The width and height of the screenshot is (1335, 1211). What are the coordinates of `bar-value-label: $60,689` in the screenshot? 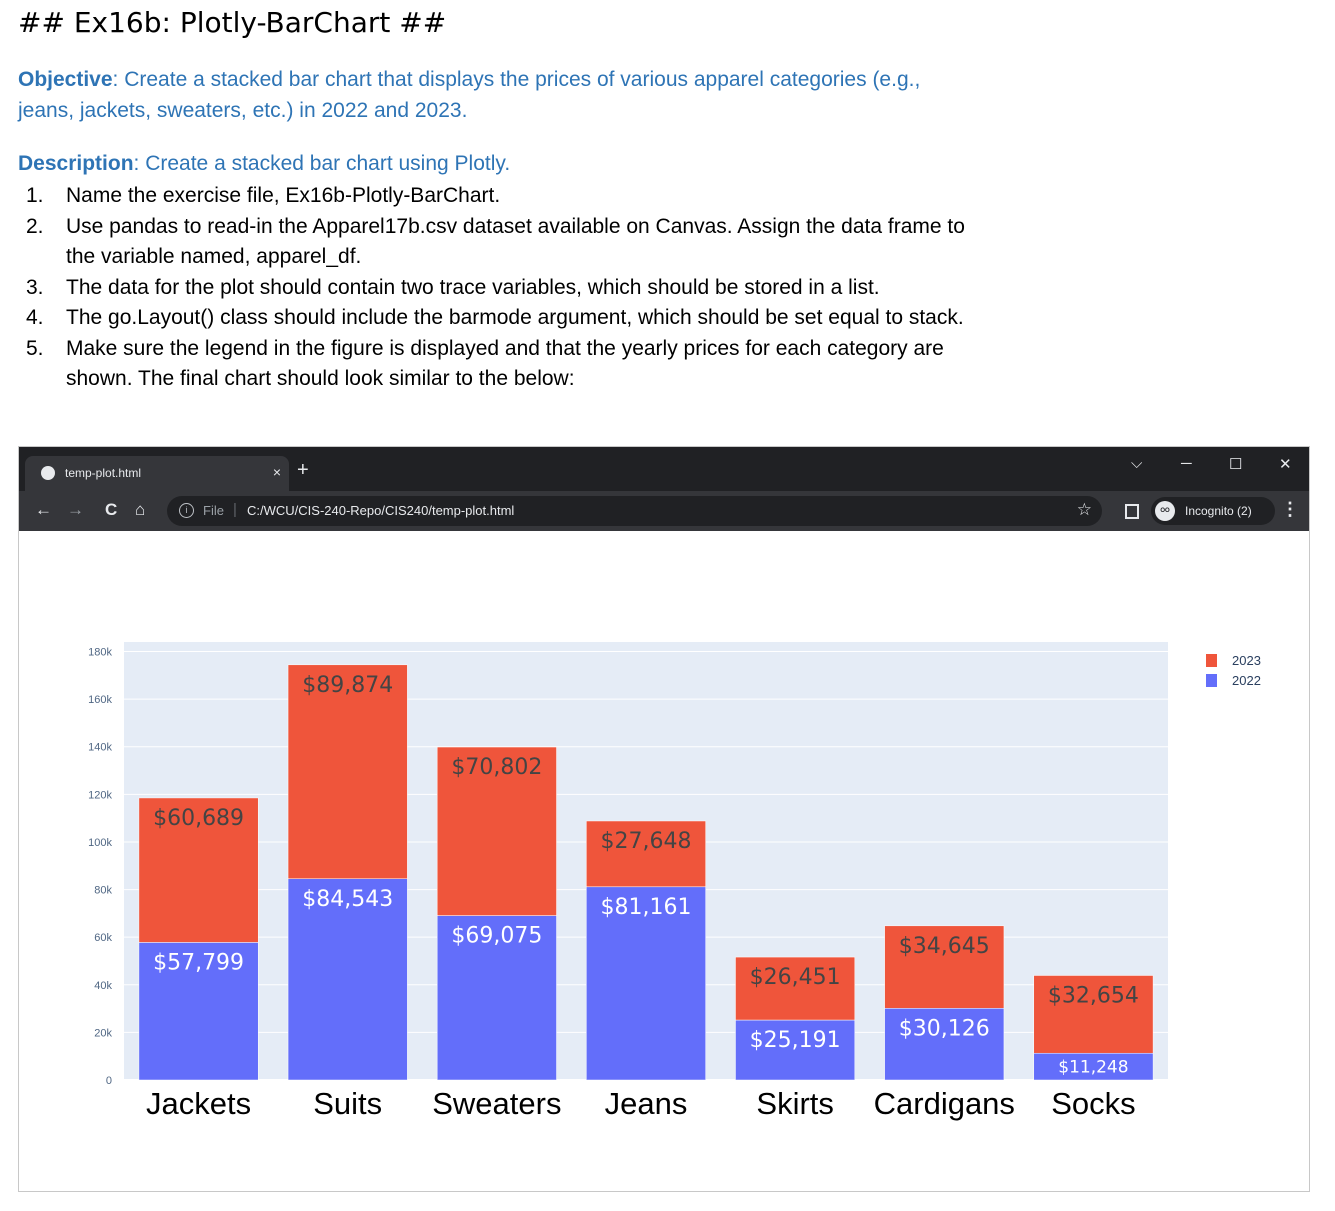 It's located at (198, 818).